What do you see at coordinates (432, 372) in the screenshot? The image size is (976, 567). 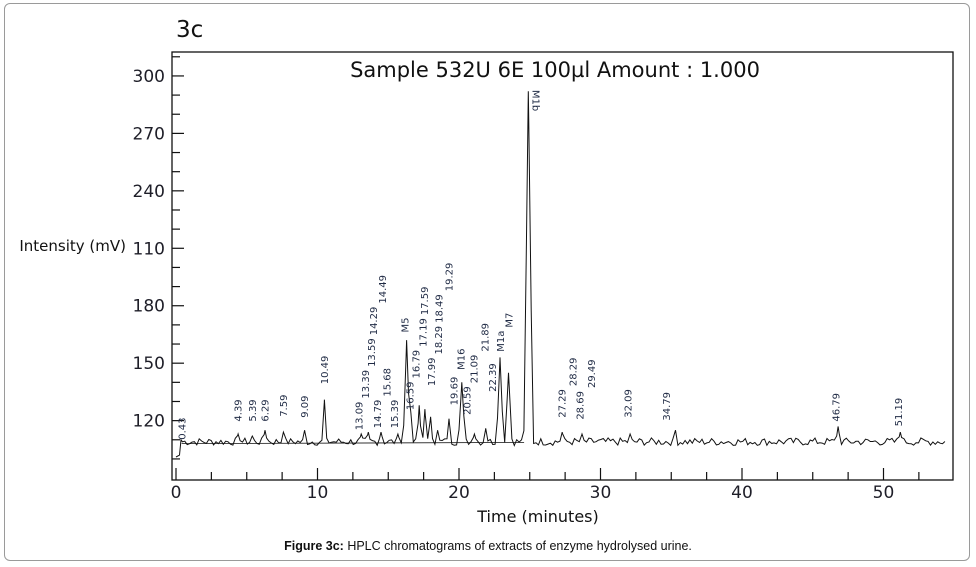 I see `peak-label: 17.99` at bounding box center [432, 372].